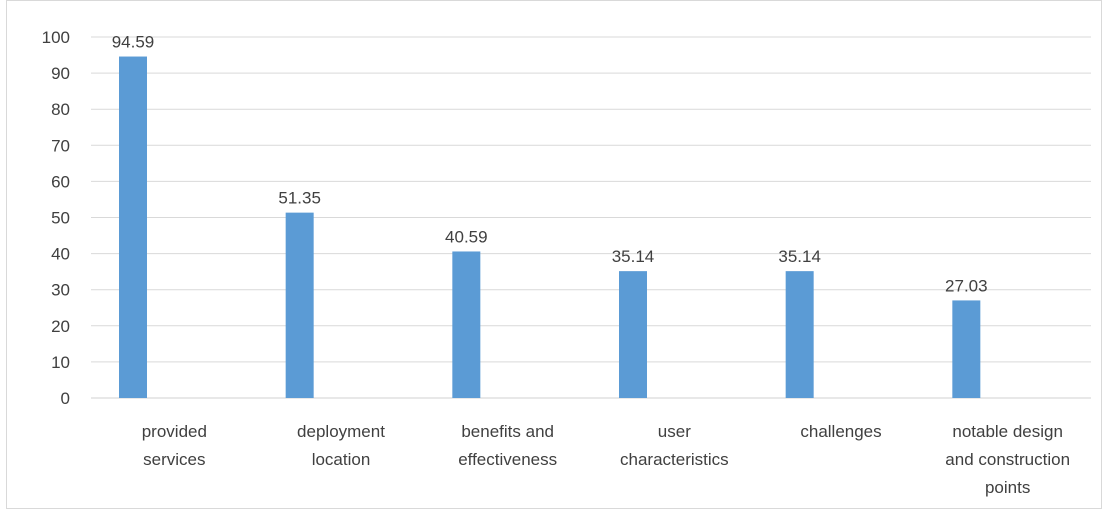 This screenshot has width=1106, height=515. Describe the element at coordinates (60, 254) in the screenshot. I see `y-tick-label: 40` at that location.